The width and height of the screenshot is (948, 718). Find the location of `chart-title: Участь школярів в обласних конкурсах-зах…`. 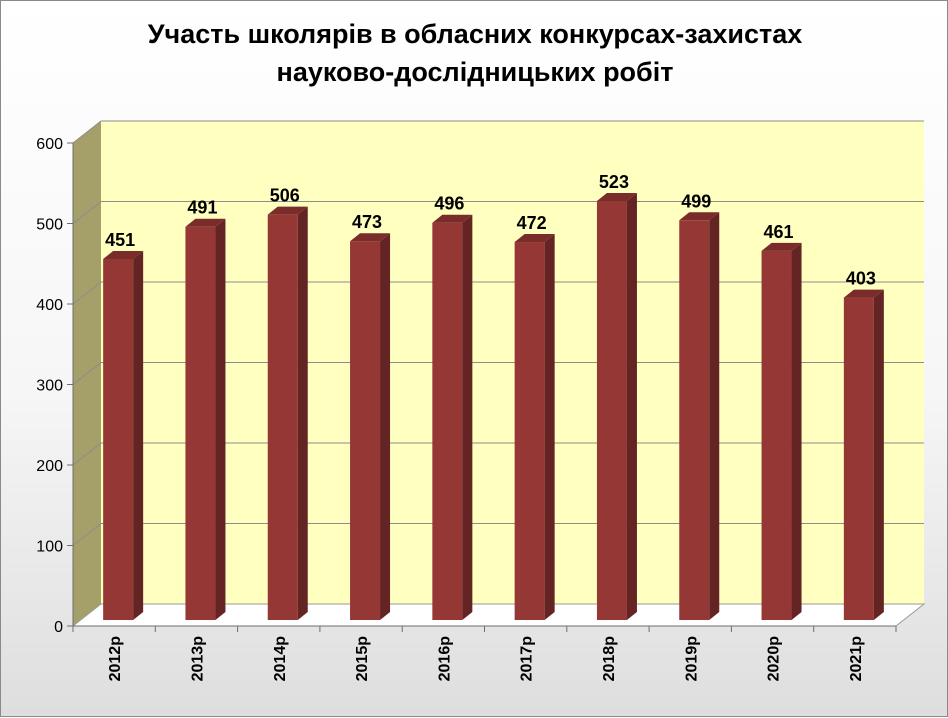

chart-title: Участь школярів в обласних конкурсах-зах… is located at coordinates (474, 53).